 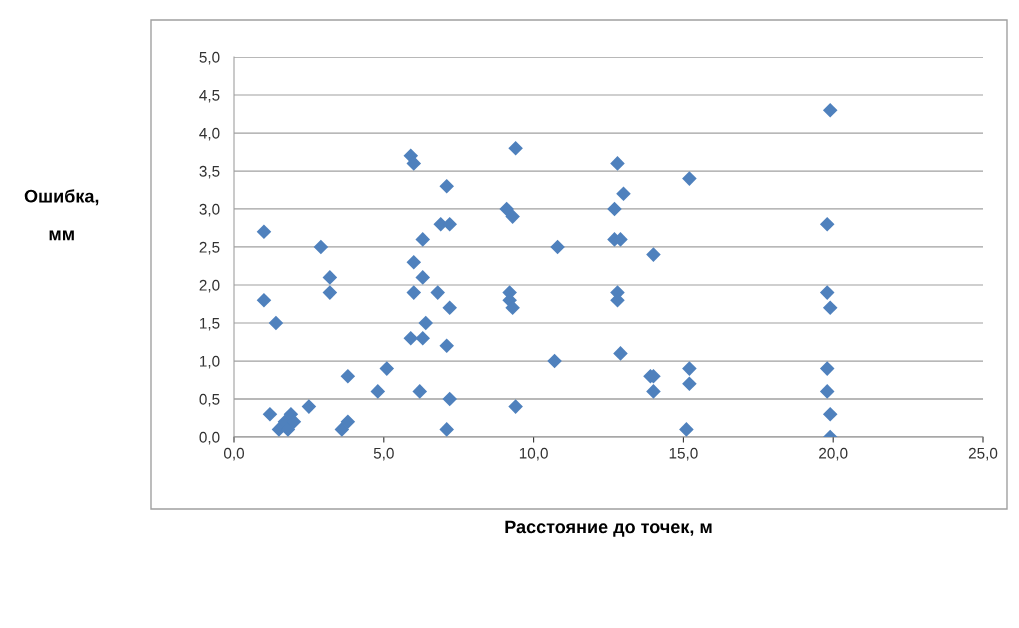 What do you see at coordinates (61, 215) in the screenshot?
I see `text: Ошибка, мм` at bounding box center [61, 215].